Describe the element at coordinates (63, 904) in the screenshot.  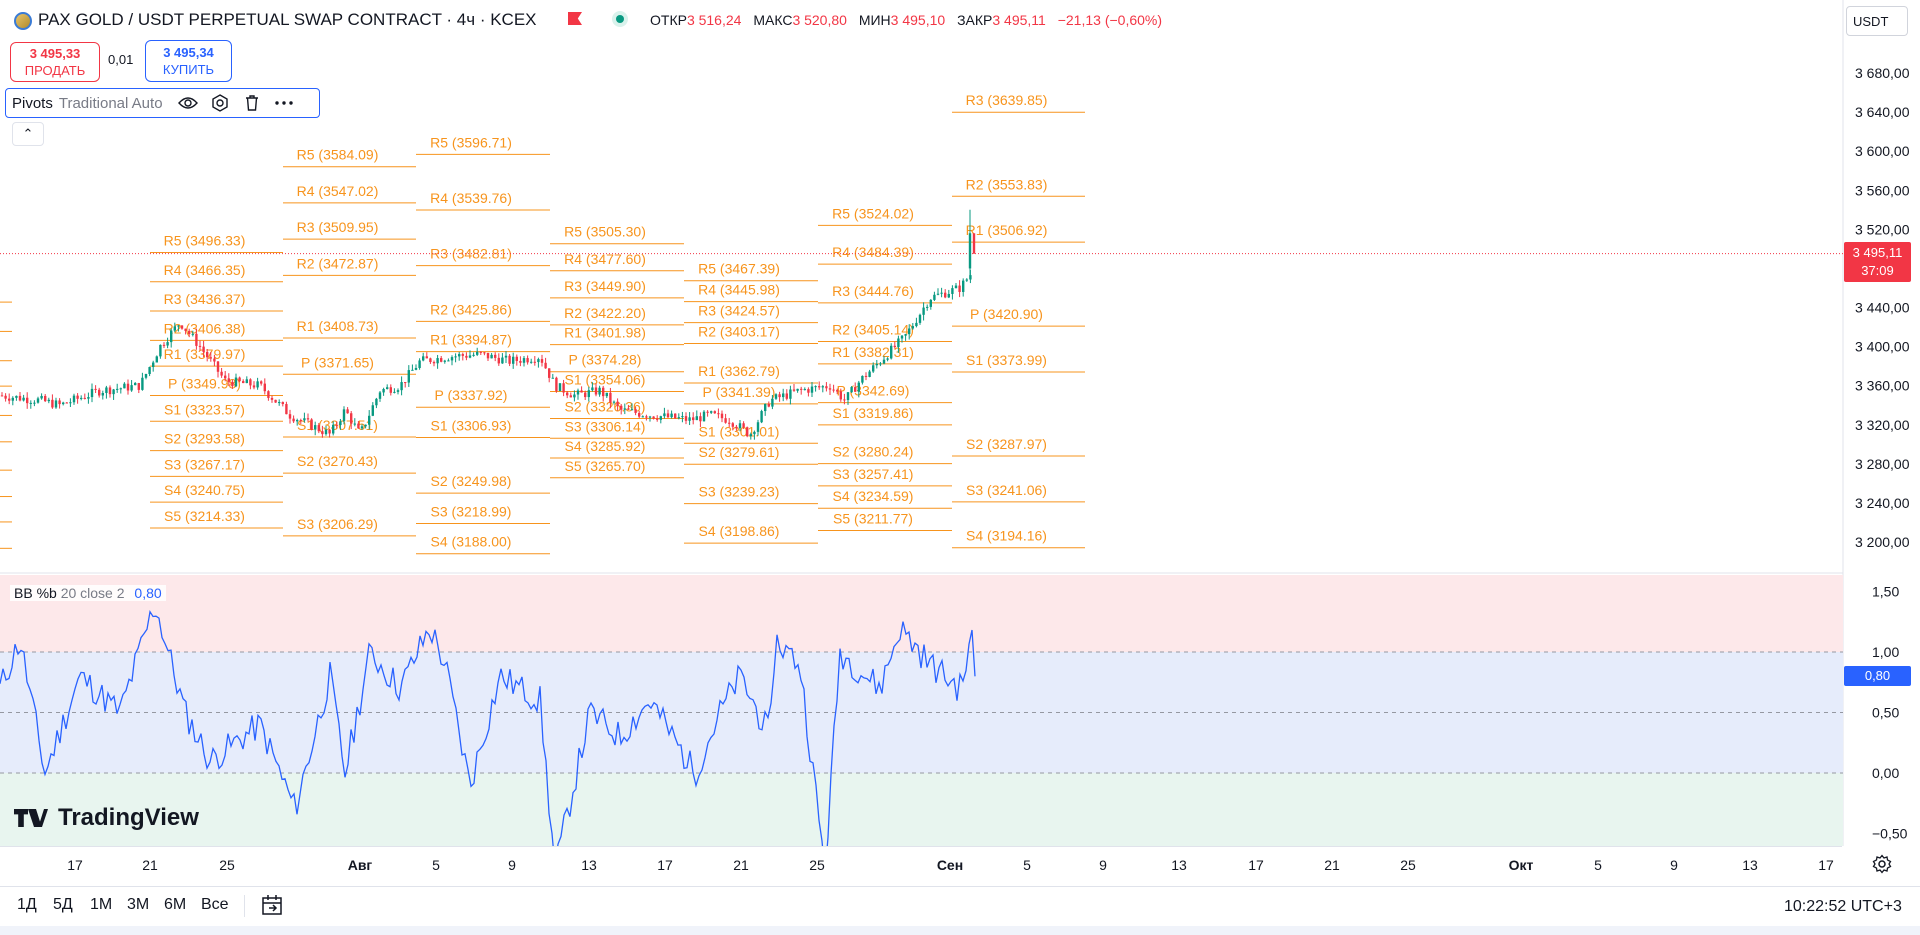
I see `range-5d-button: 5Д` at that location.